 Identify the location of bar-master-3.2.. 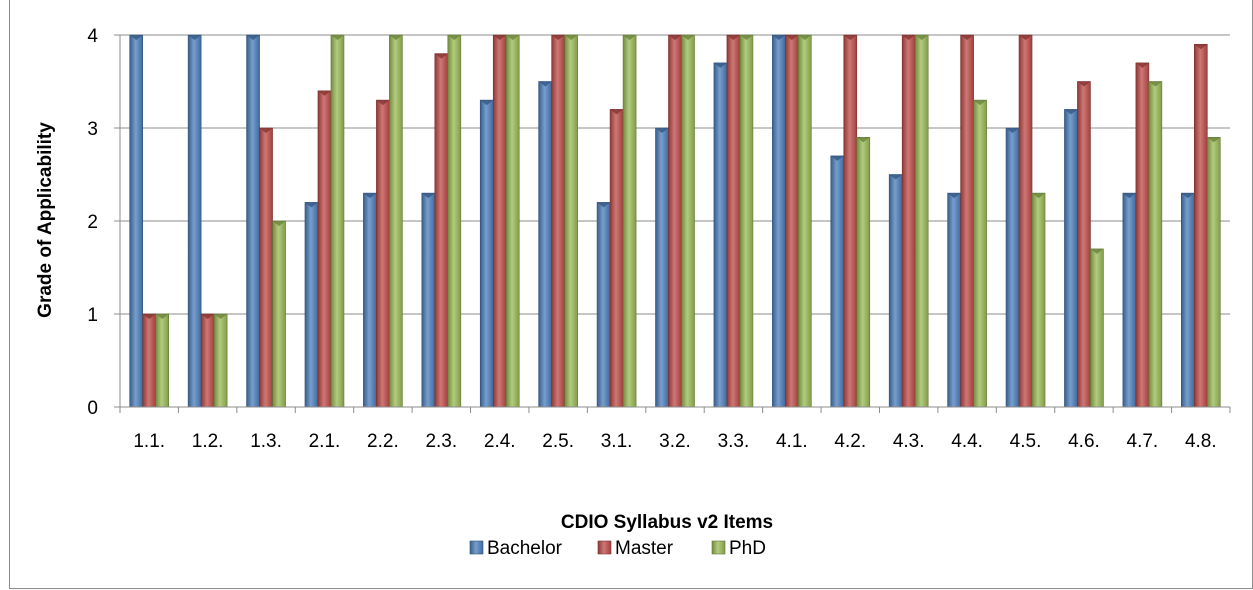
(675, 221).